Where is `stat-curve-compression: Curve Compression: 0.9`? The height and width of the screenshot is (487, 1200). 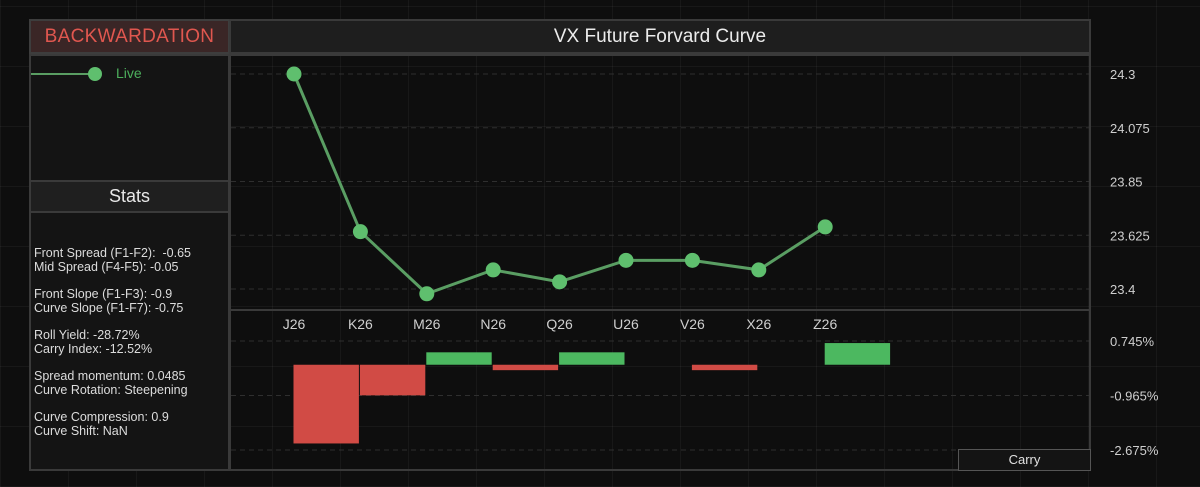 stat-curve-compression: Curve Compression: 0.9 is located at coordinates (101, 417).